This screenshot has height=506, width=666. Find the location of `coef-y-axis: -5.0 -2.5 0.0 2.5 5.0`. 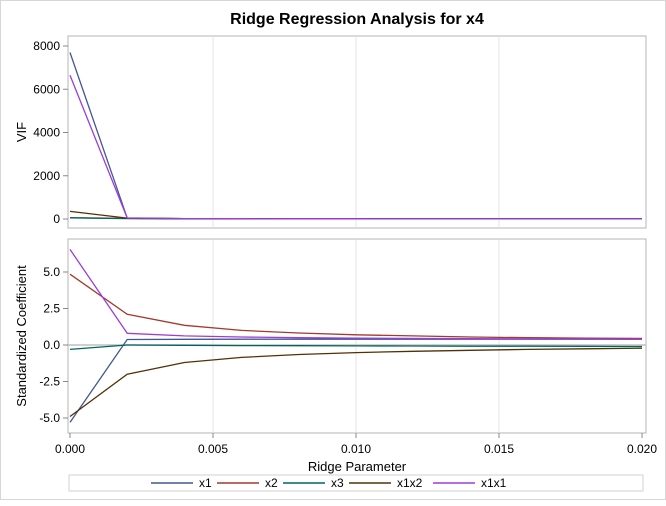

coef-y-axis: -5.0 -2.5 0.0 2.5 5.0 is located at coordinates (53, 345).